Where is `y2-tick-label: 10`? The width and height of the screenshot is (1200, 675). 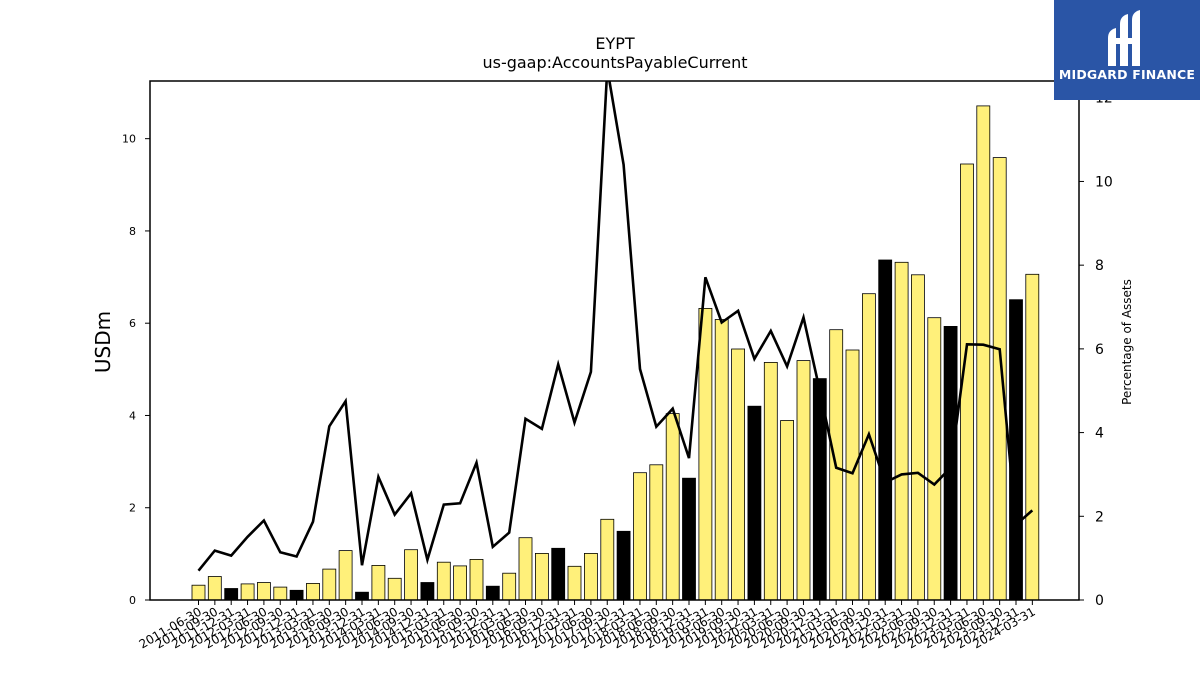
y2-tick-label: 10 is located at coordinates (1104, 182).